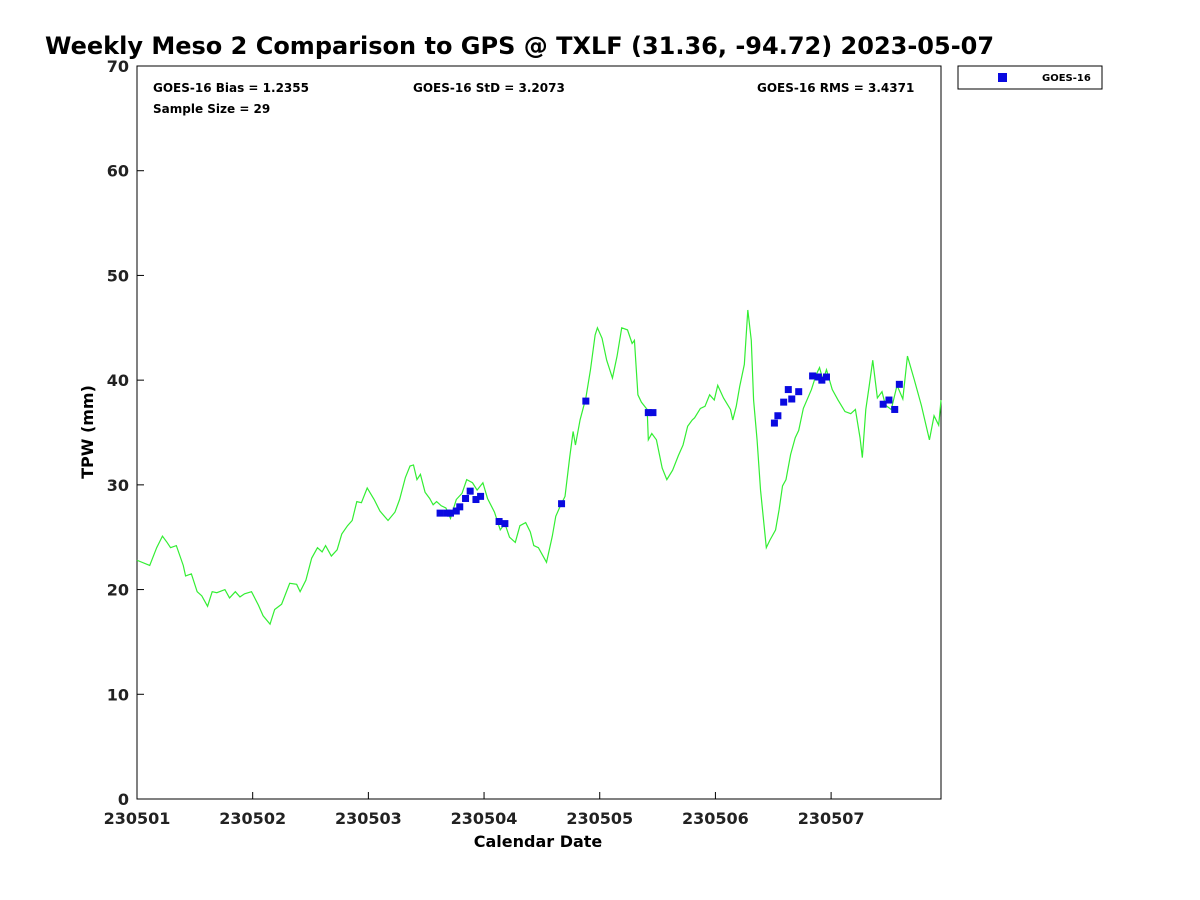  What do you see at coordinates (599, 818) in the screenshot?
I see `x-tick-label: 230505` at bounding box center [599, 818].